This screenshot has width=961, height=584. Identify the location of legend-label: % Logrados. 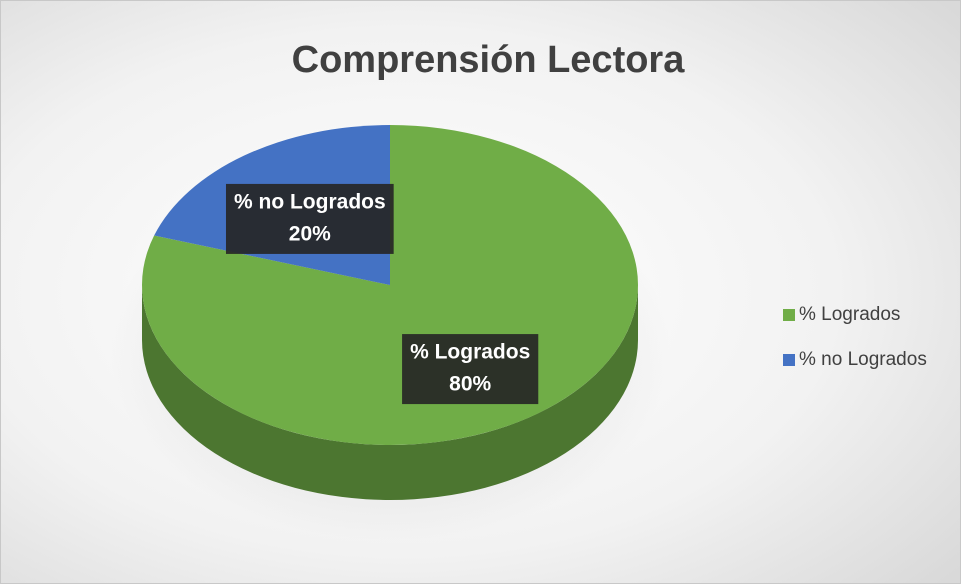
(849, 314).